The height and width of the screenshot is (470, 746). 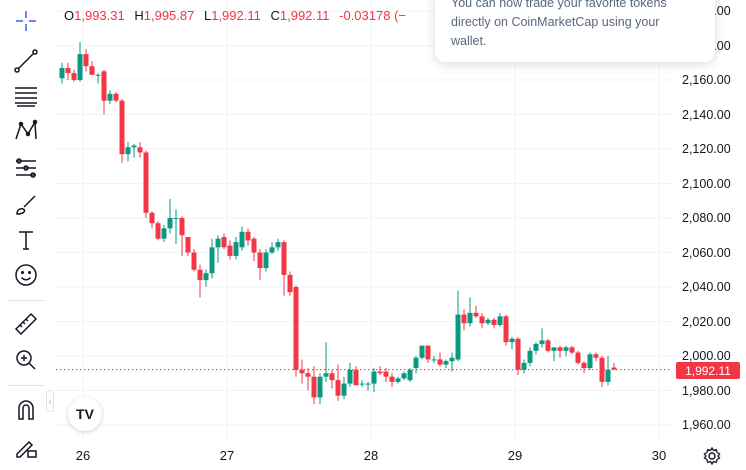 What do you see at coordinates (26, 410) in the screenshot?
I see `magnet-icon` at bounding box center [26, 410].